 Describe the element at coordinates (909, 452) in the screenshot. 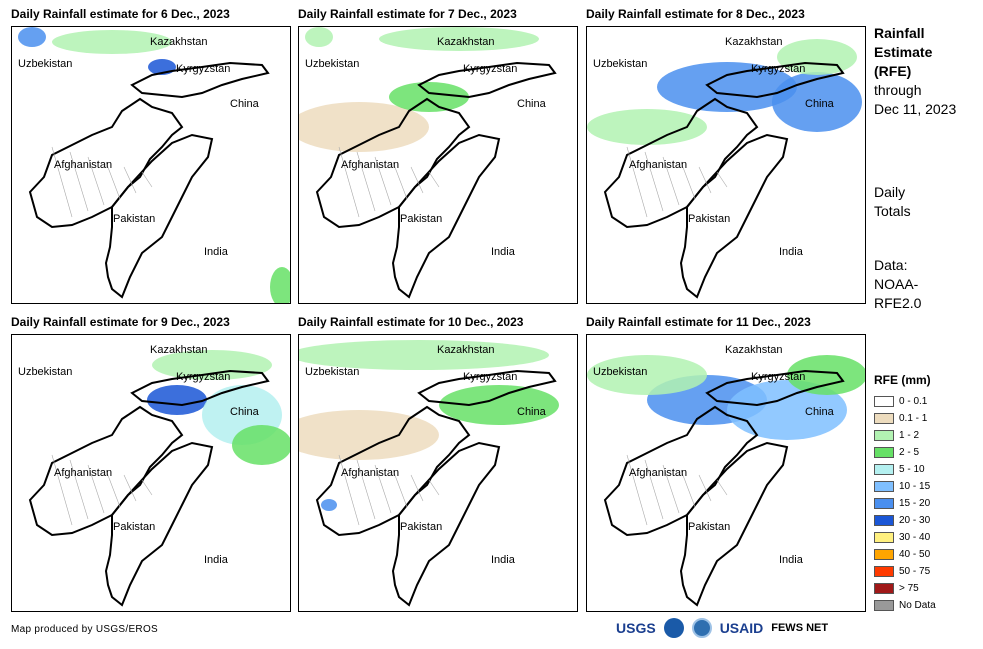

I see `legend-label: 2 - 5` at that location.